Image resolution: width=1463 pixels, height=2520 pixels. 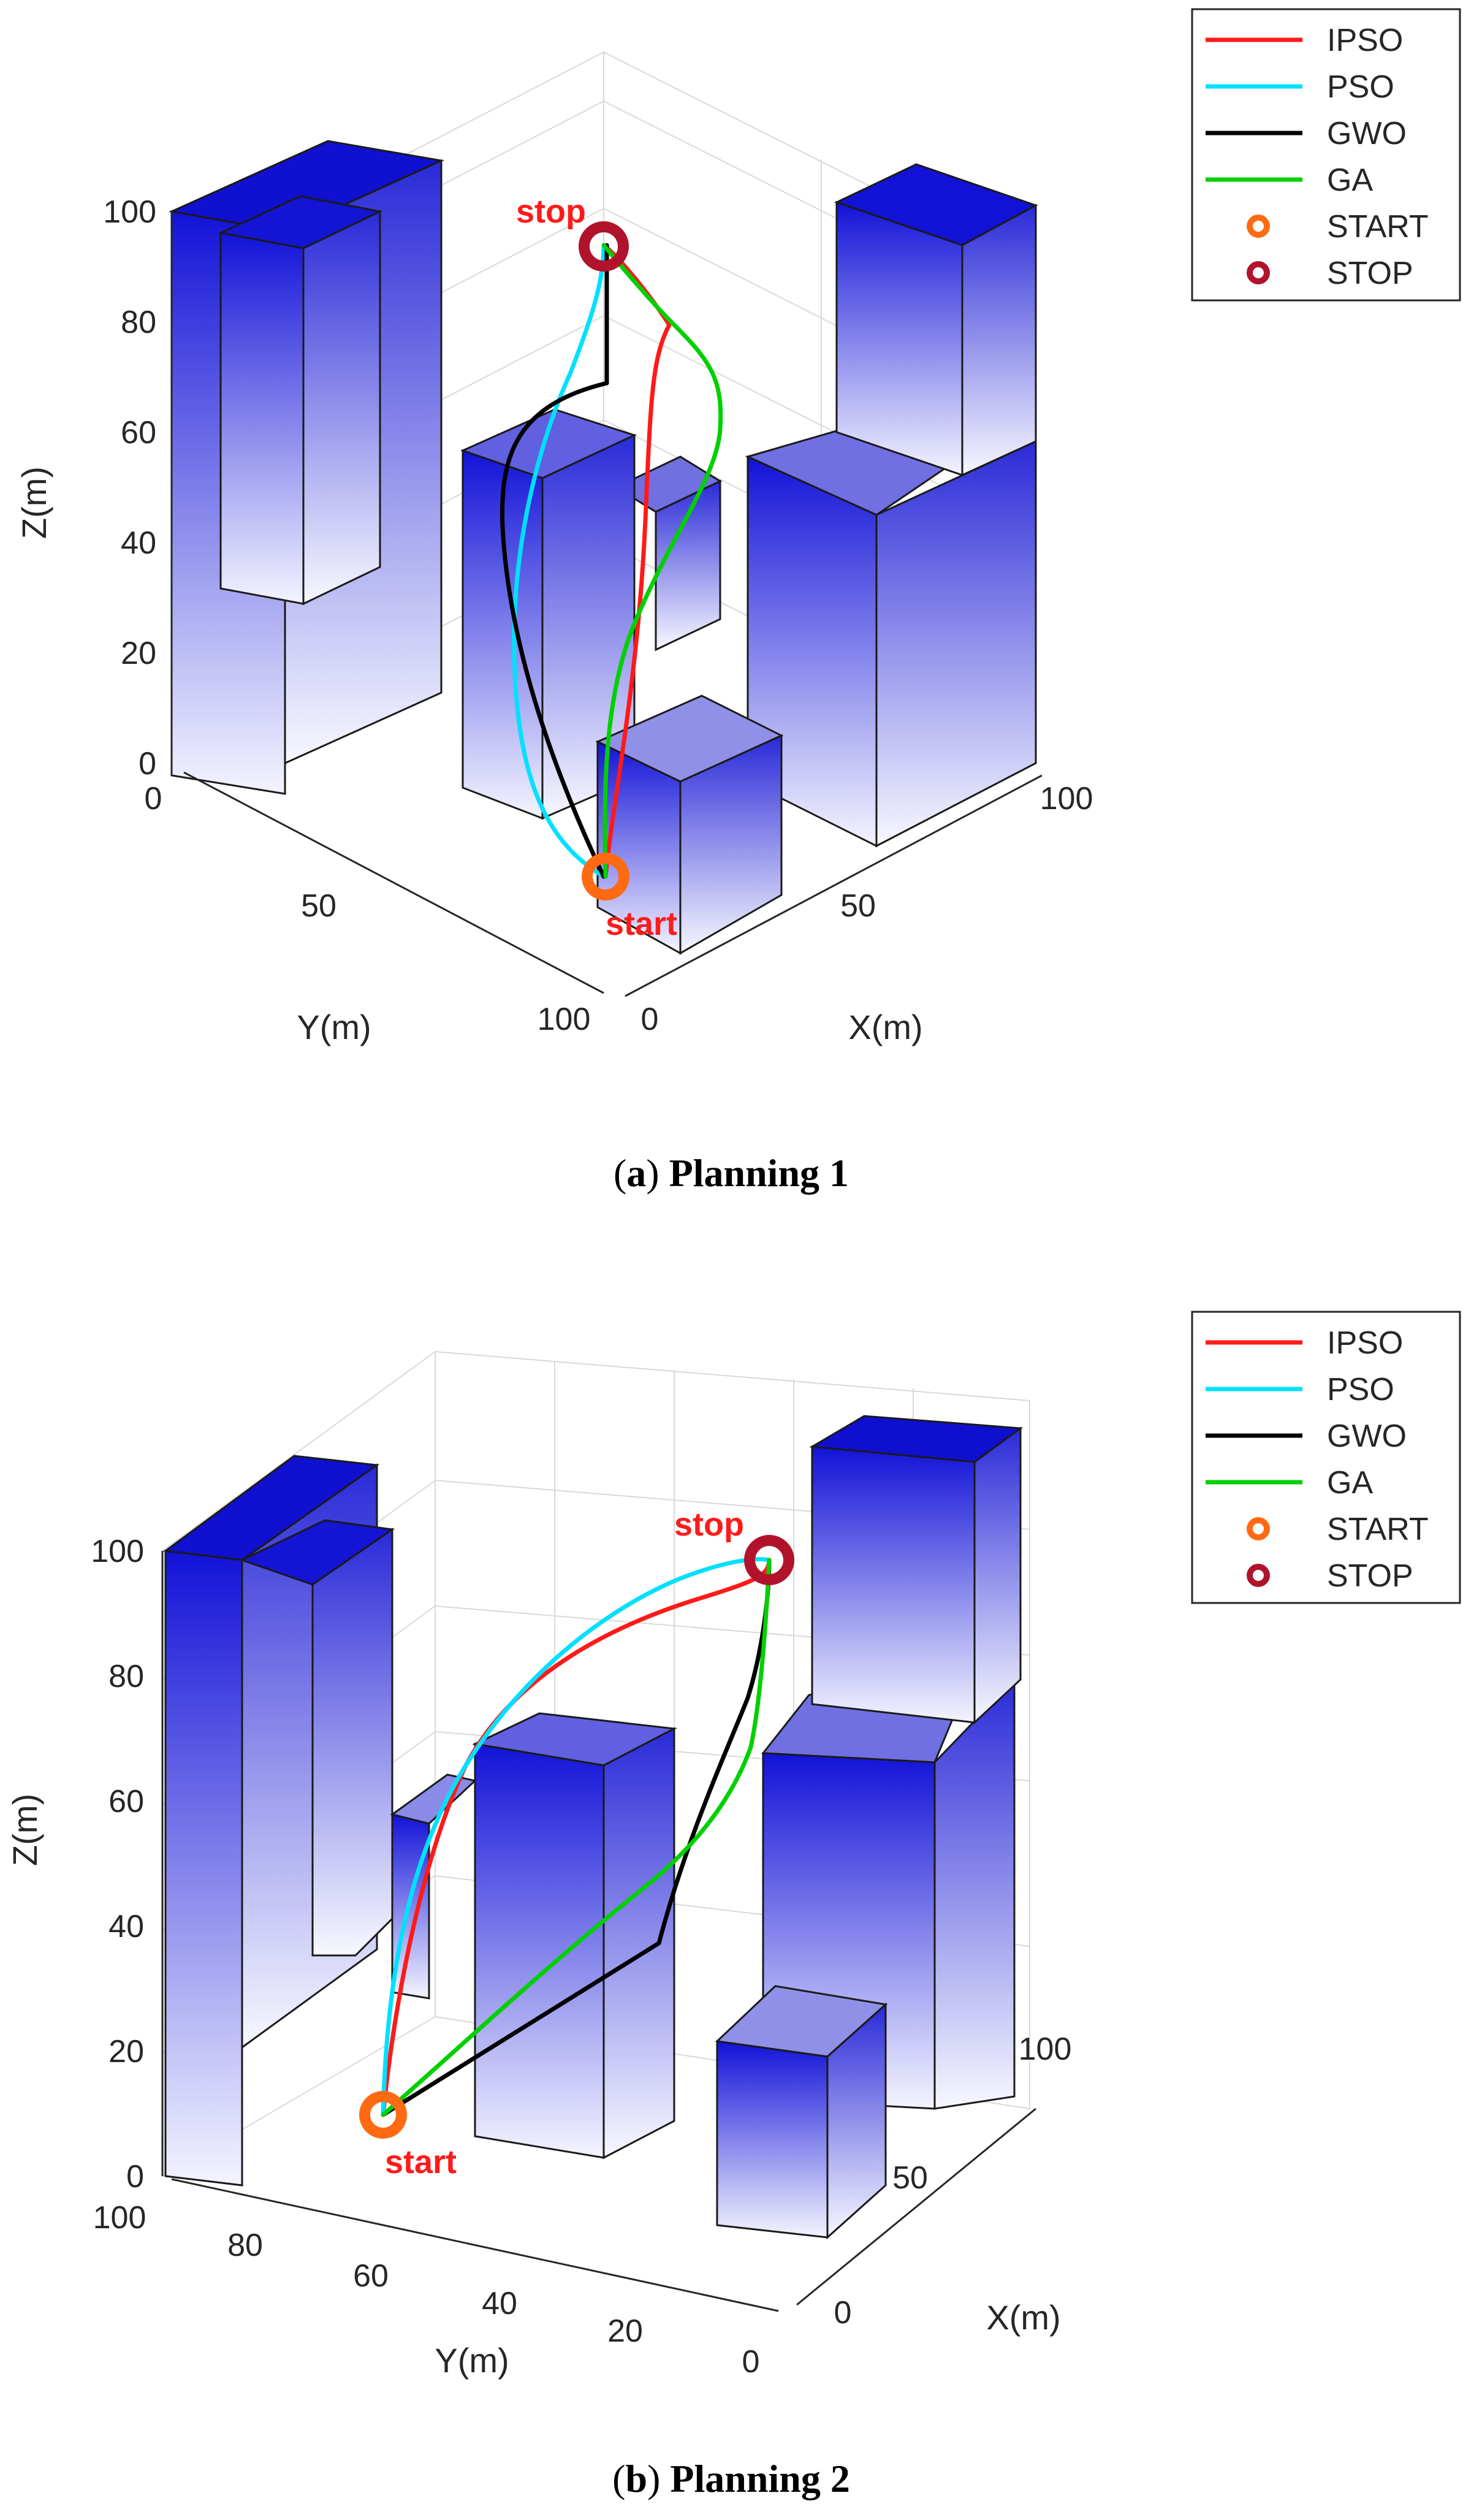 I want to click on y-tick-label: 60, so click(x=371, y=2276).